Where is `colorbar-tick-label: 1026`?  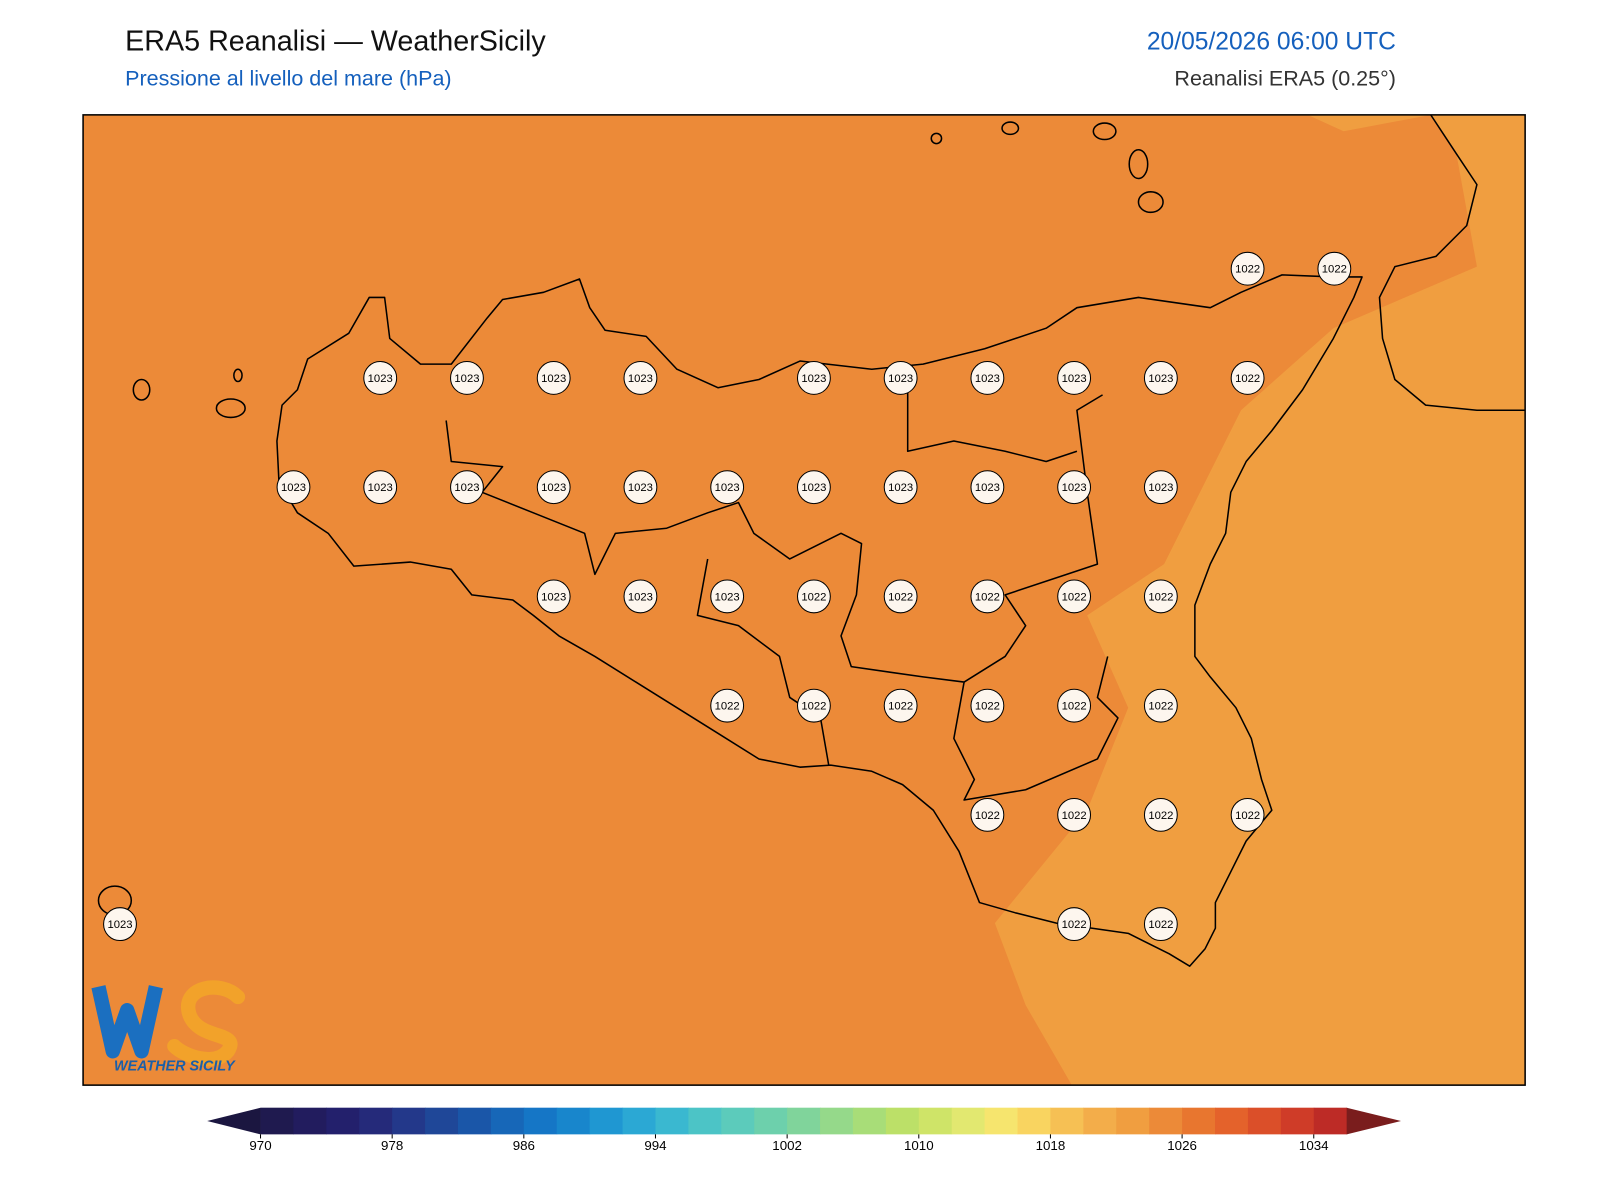 colorbar-tick-label: 1026 is located at coordinates (1182, 1145).